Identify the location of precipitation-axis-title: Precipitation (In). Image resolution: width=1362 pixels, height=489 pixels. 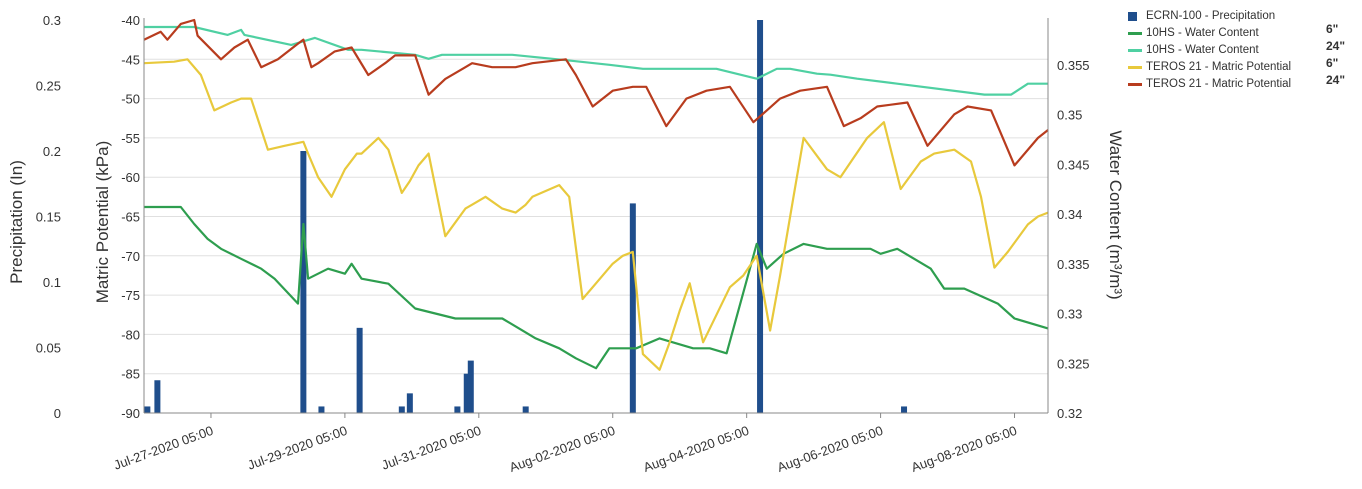
(16, 222).